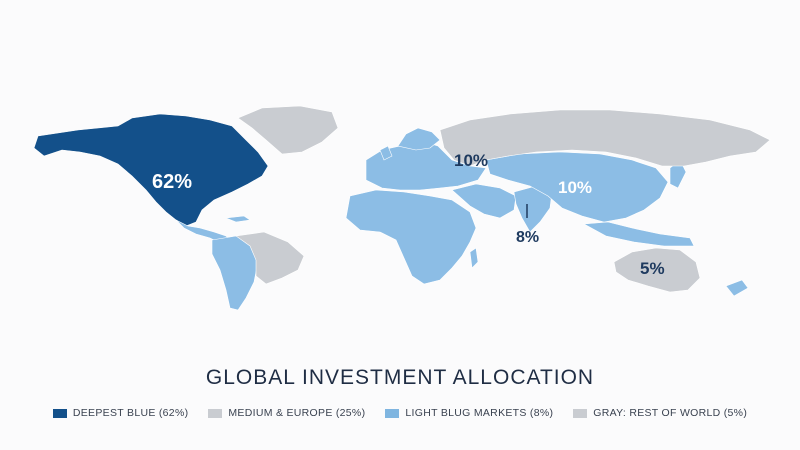 This screenshot has height=450, width=800. What do you see at coordinates (151, 170) in the screenshot?
I see `region-north-america` at bounding box center [151, 170].